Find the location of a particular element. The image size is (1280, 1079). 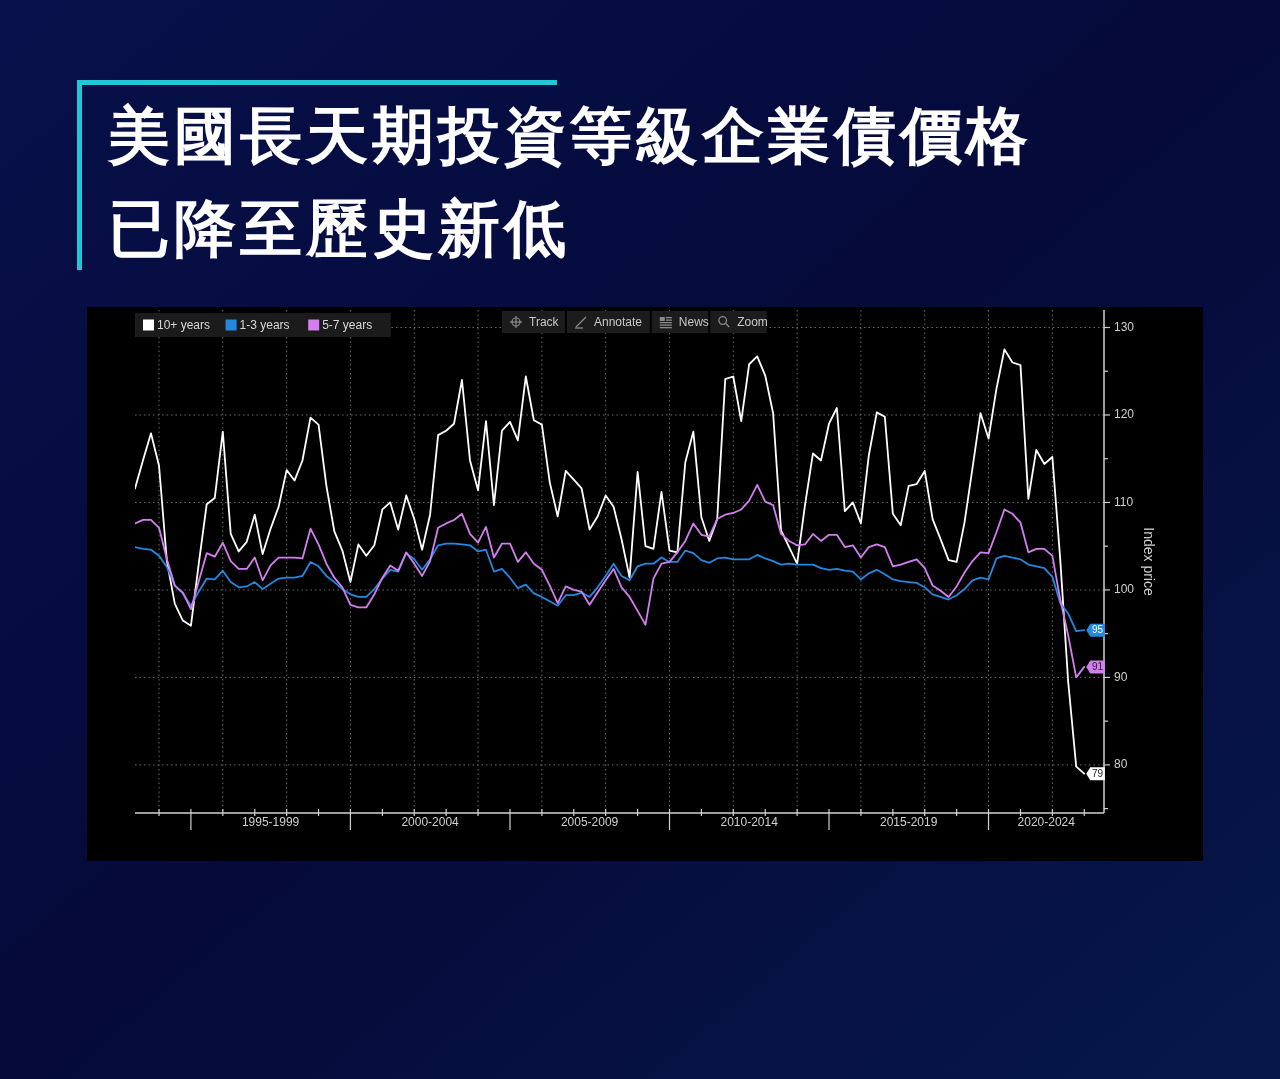

y-tick-label: 120 is located at coordinates (1124, 414).